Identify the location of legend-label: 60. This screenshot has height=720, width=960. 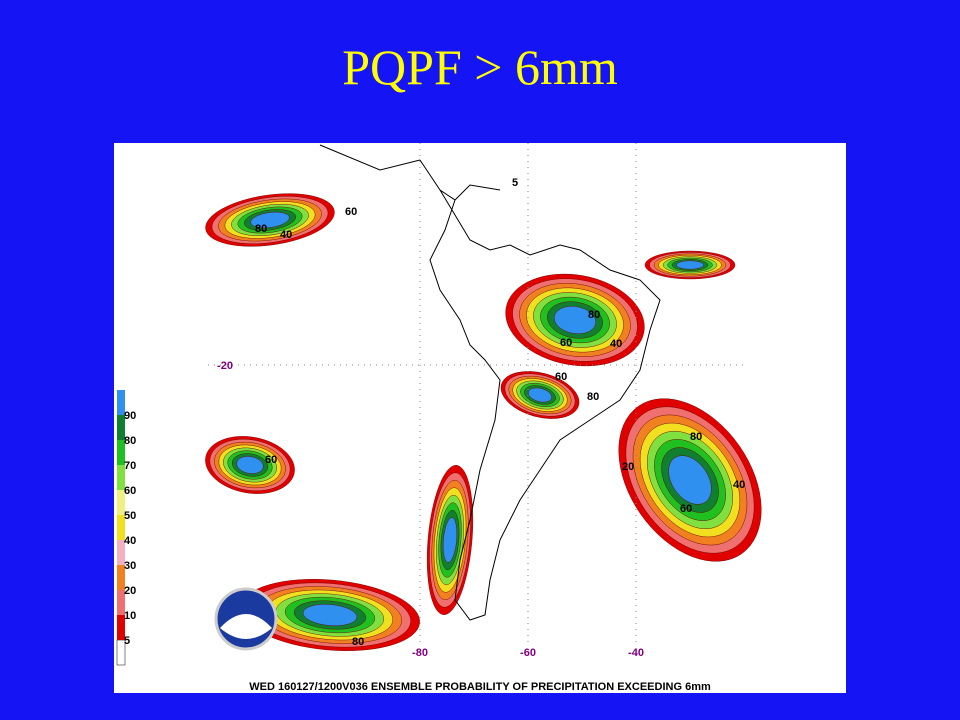
(130, 491).